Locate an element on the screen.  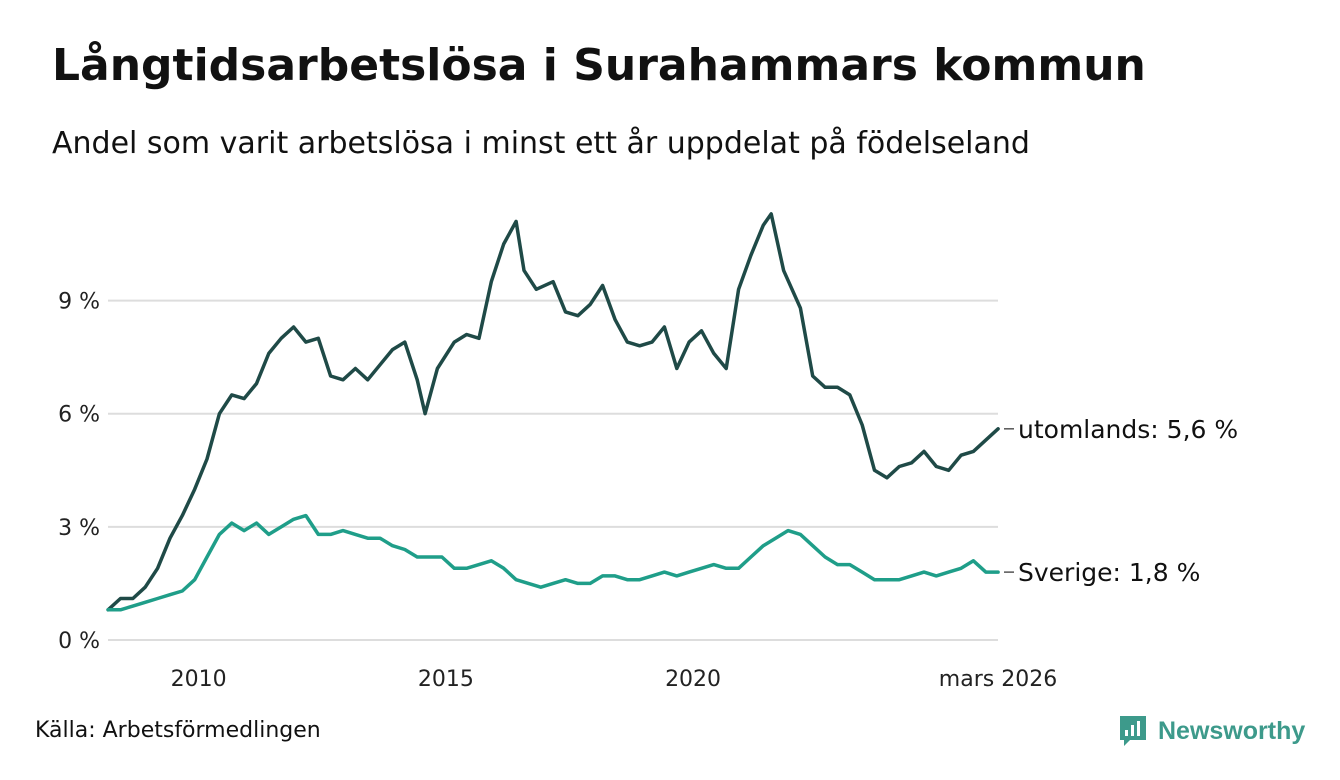
source-note: Källa: Arbetsförmedlingen is located at coordinates (178, 730).